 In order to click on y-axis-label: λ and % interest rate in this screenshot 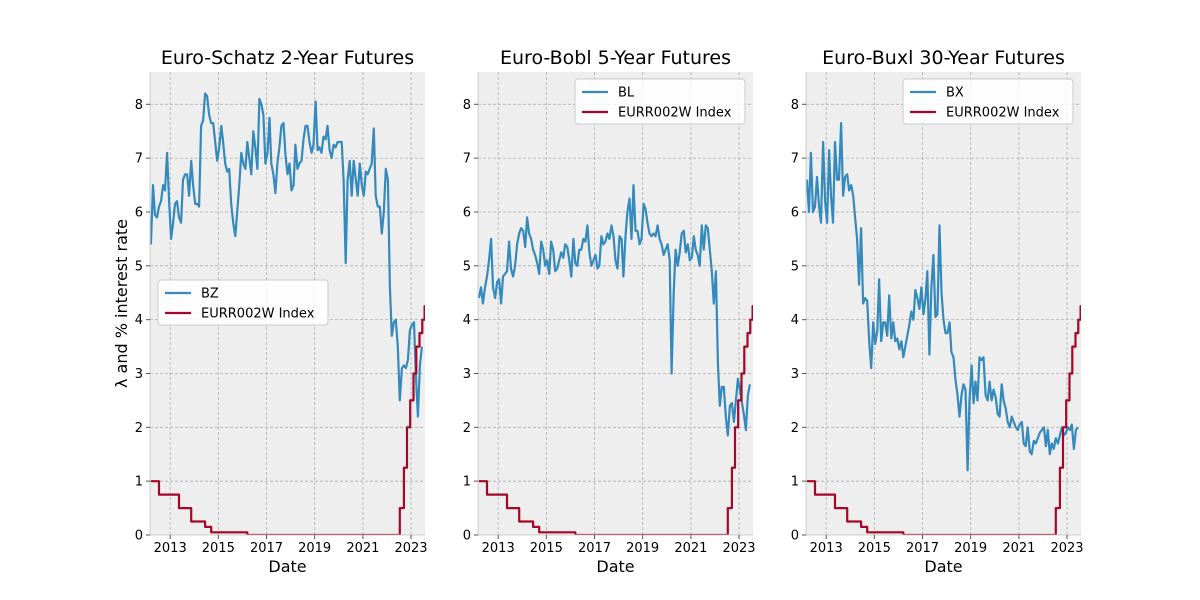, I will do `click(121, 303)`.